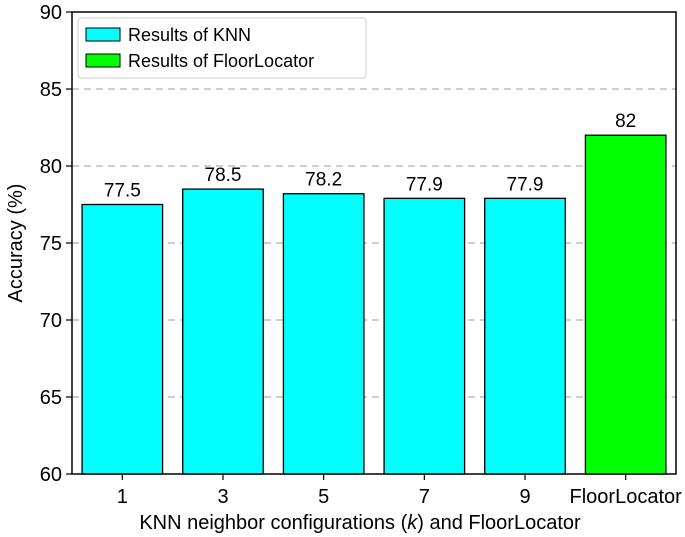  Describe the element at coordinates (625, 304) in the screenshot. I see `bar-FloorLocator` at that location.